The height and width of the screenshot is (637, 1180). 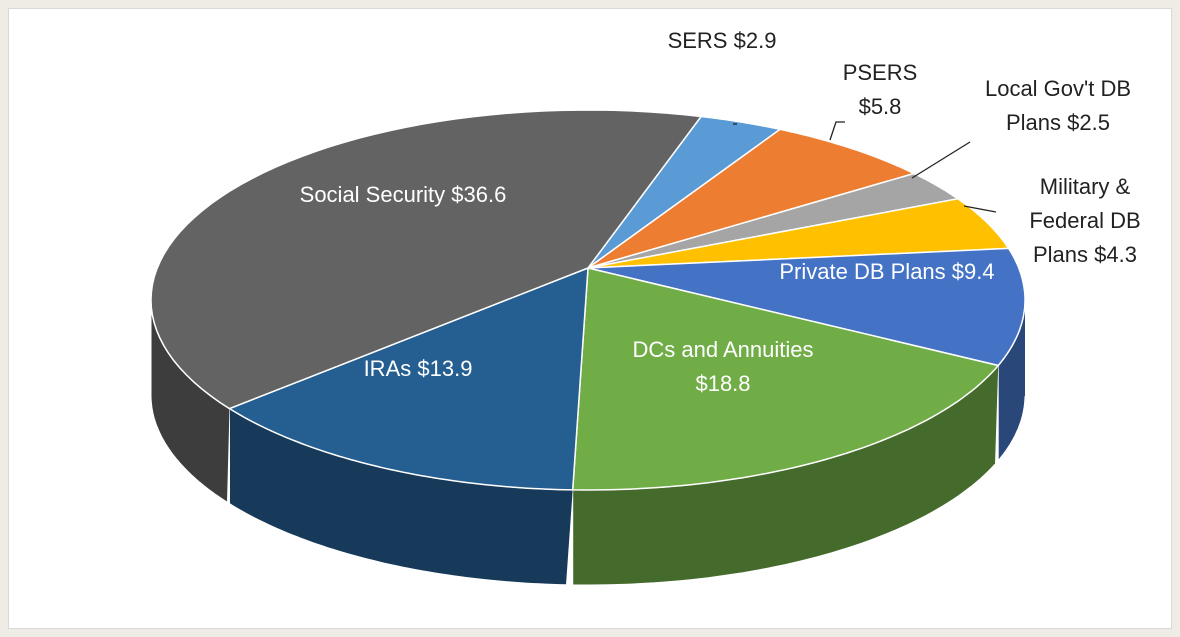 What do you see at coordinates (1115, 254) in the screenshot?
I see `value-label: $4.3` at bounding box center [1115, 254].